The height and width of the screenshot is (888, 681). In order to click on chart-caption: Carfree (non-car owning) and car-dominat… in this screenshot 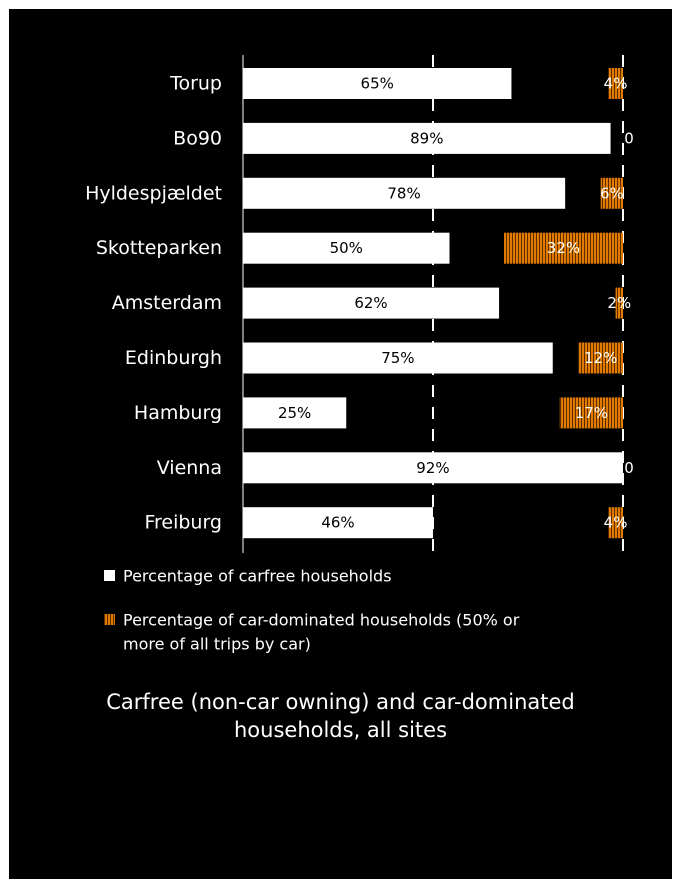, I will do `click(340, 716)`.